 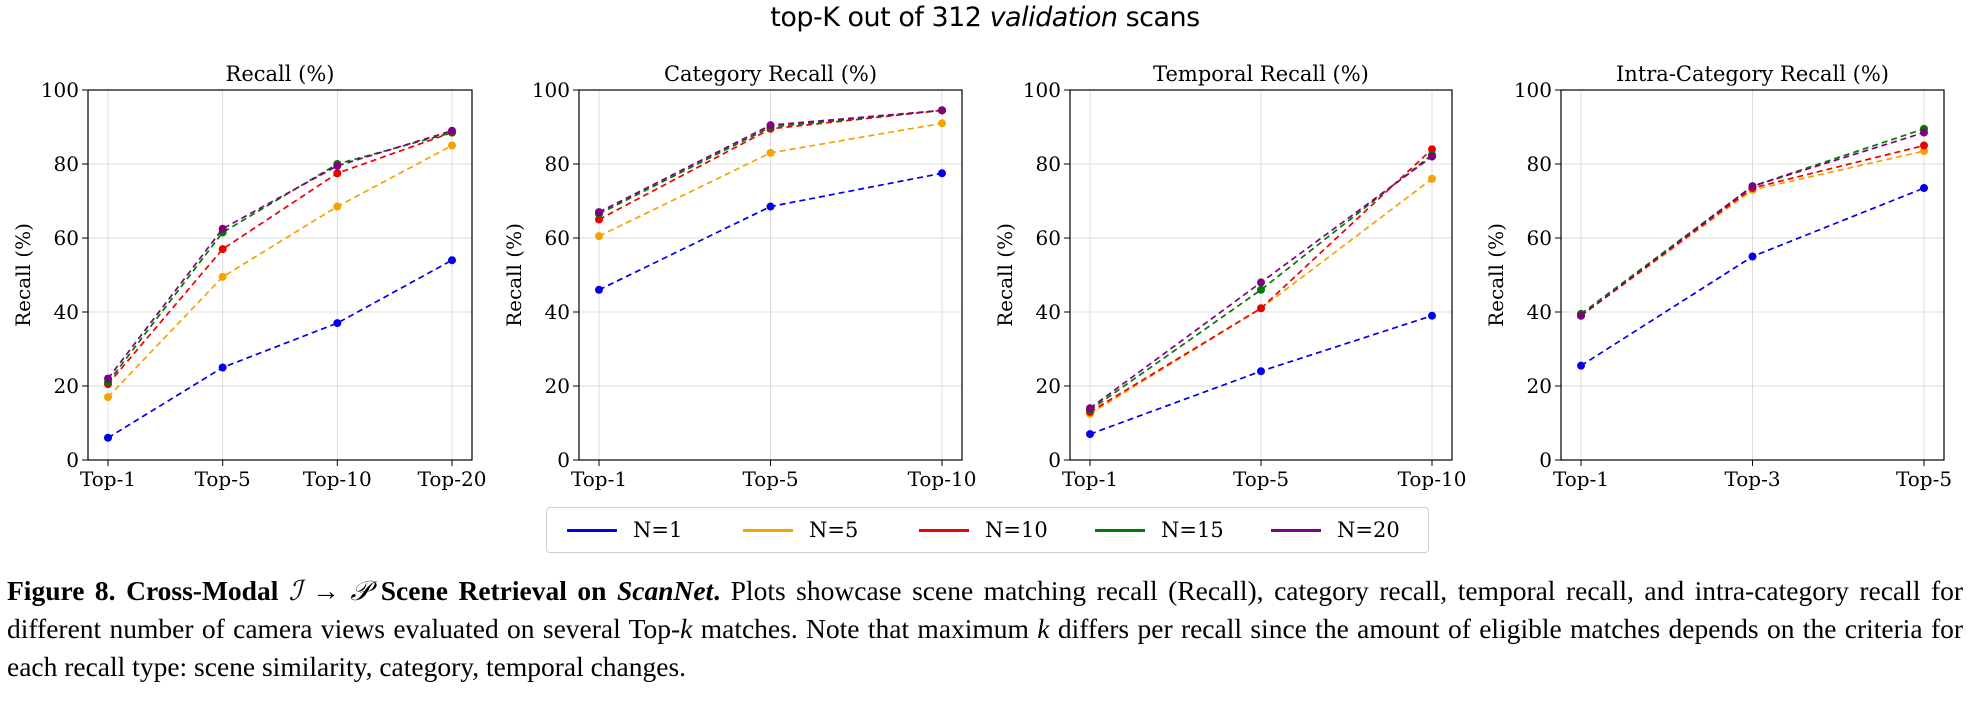 I want to click on legend-item: N=1, so click(x=635, y=530).